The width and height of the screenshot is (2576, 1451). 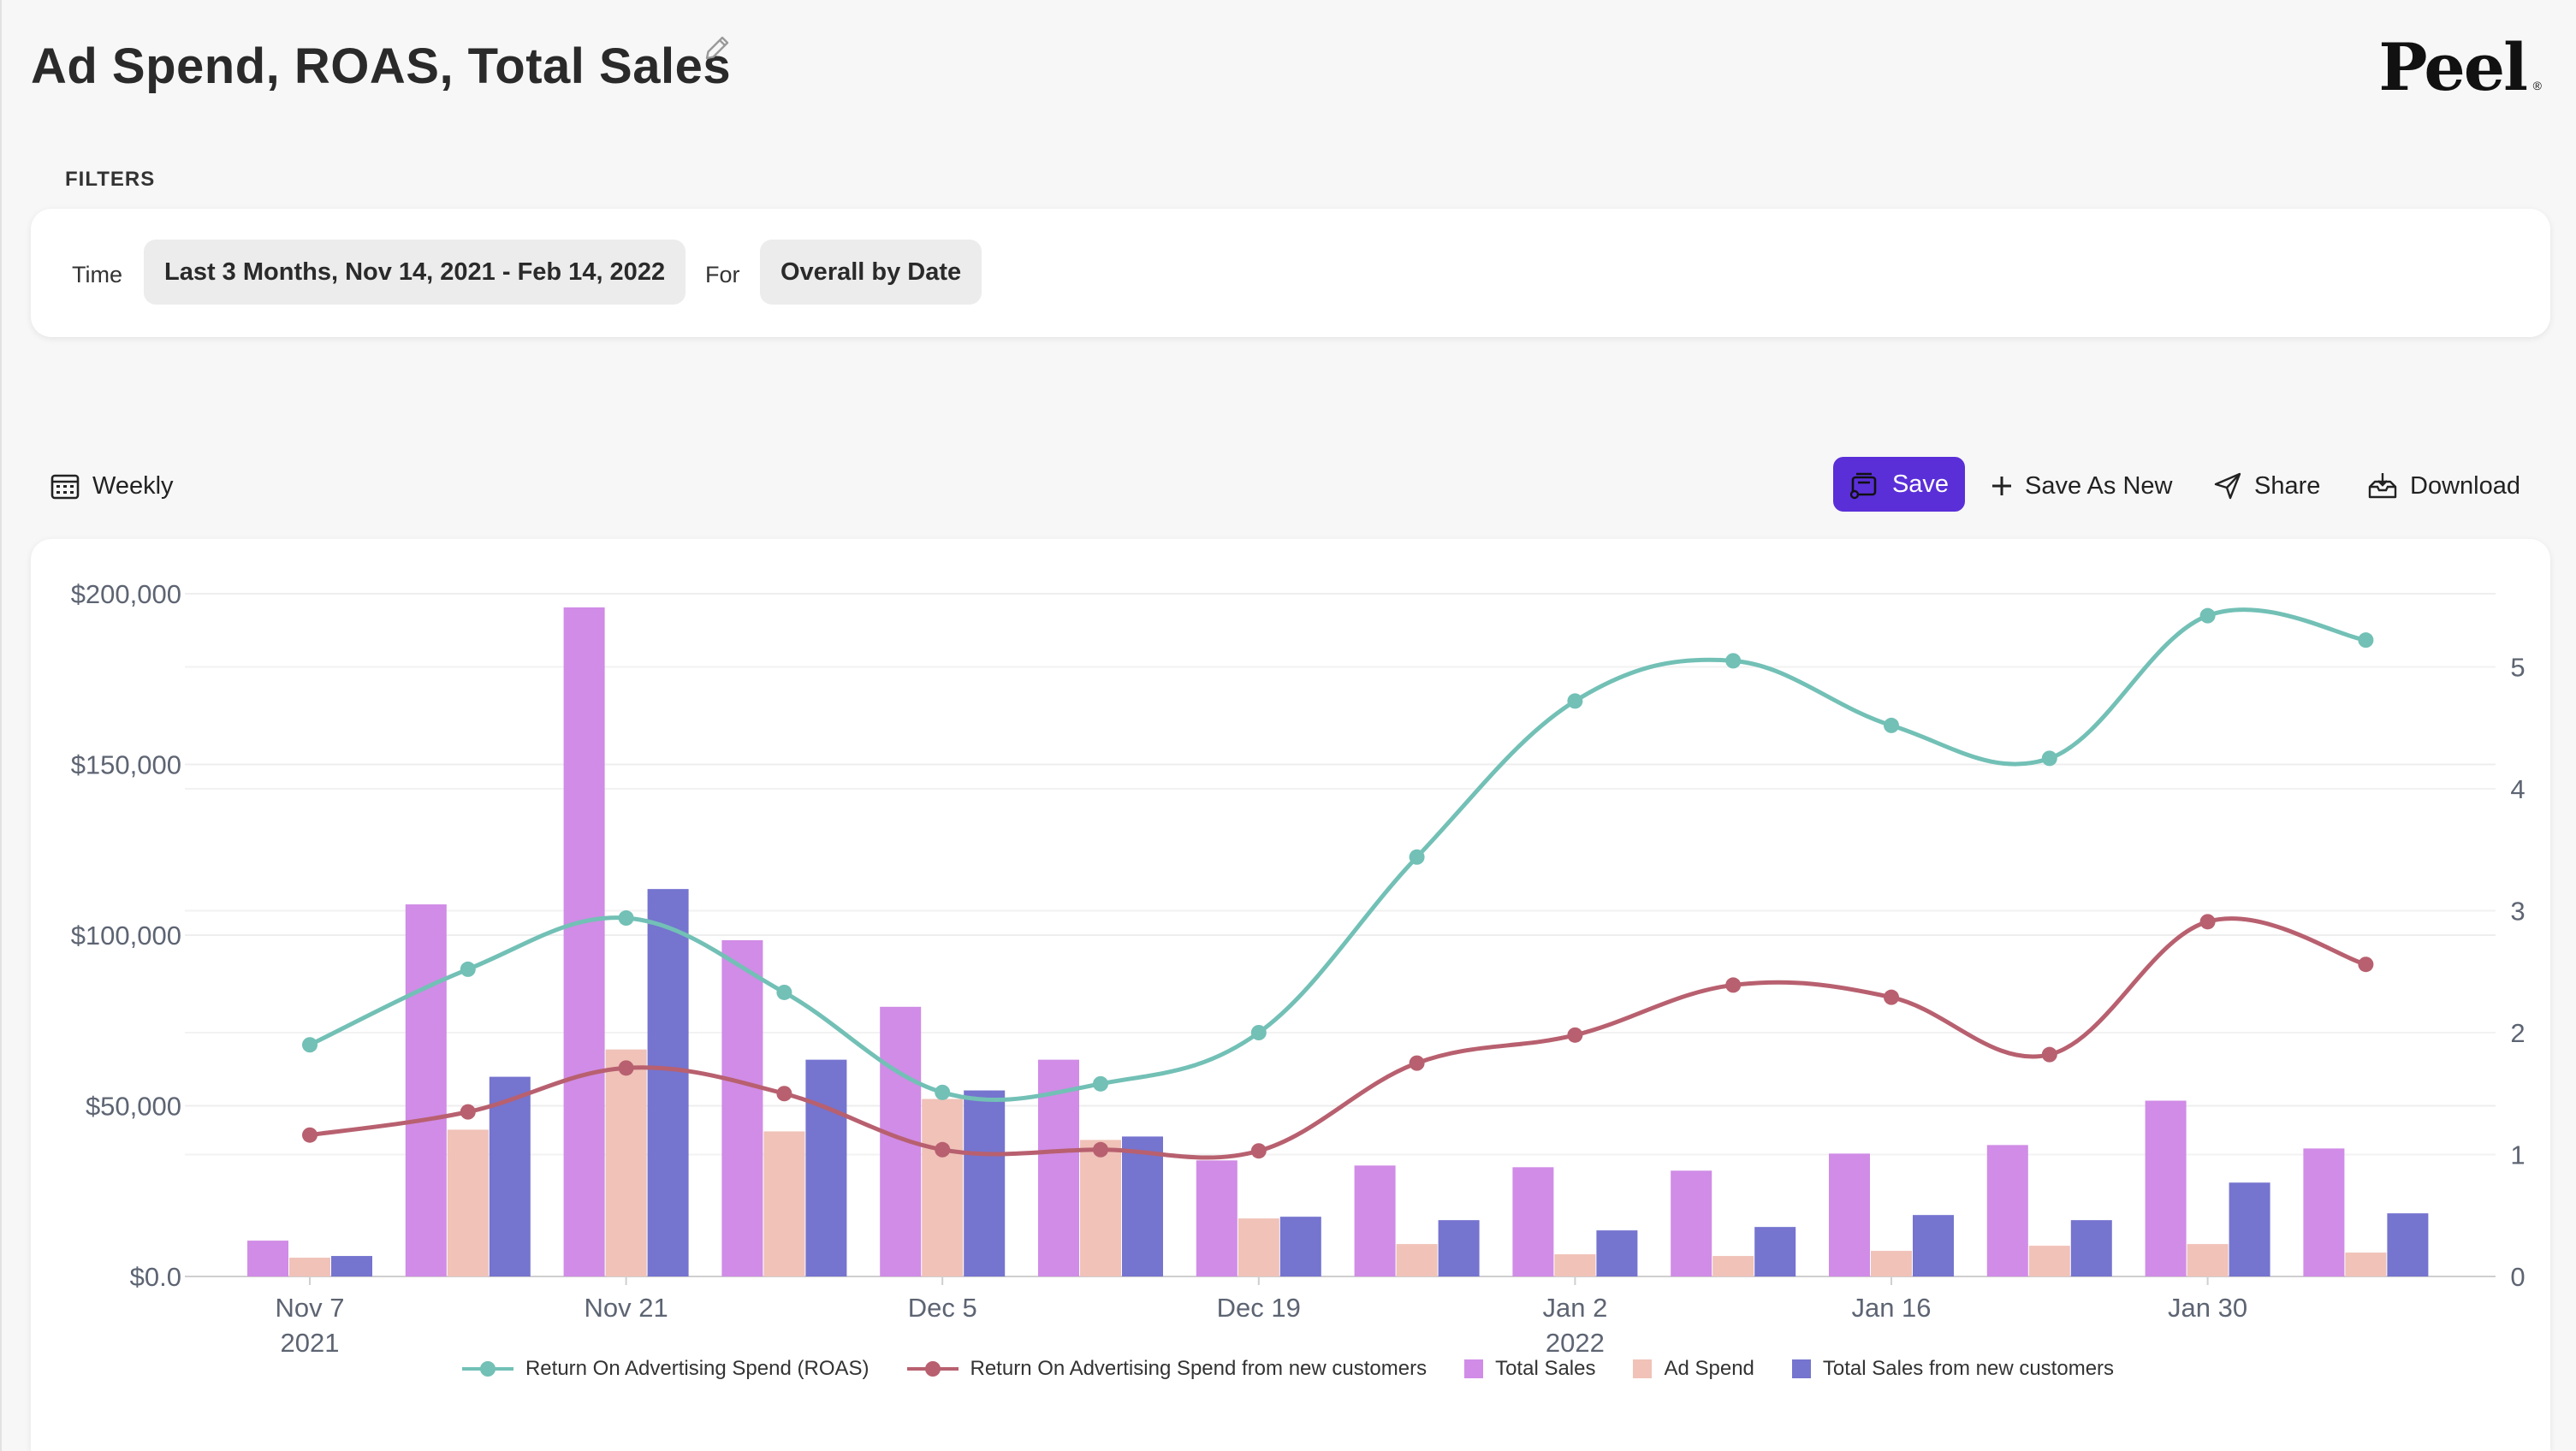 What do you see at coordinates (310, 1308) in the screenshot?
I see `x-tick-label: Nov 7` at bounding box center [310, 1308].